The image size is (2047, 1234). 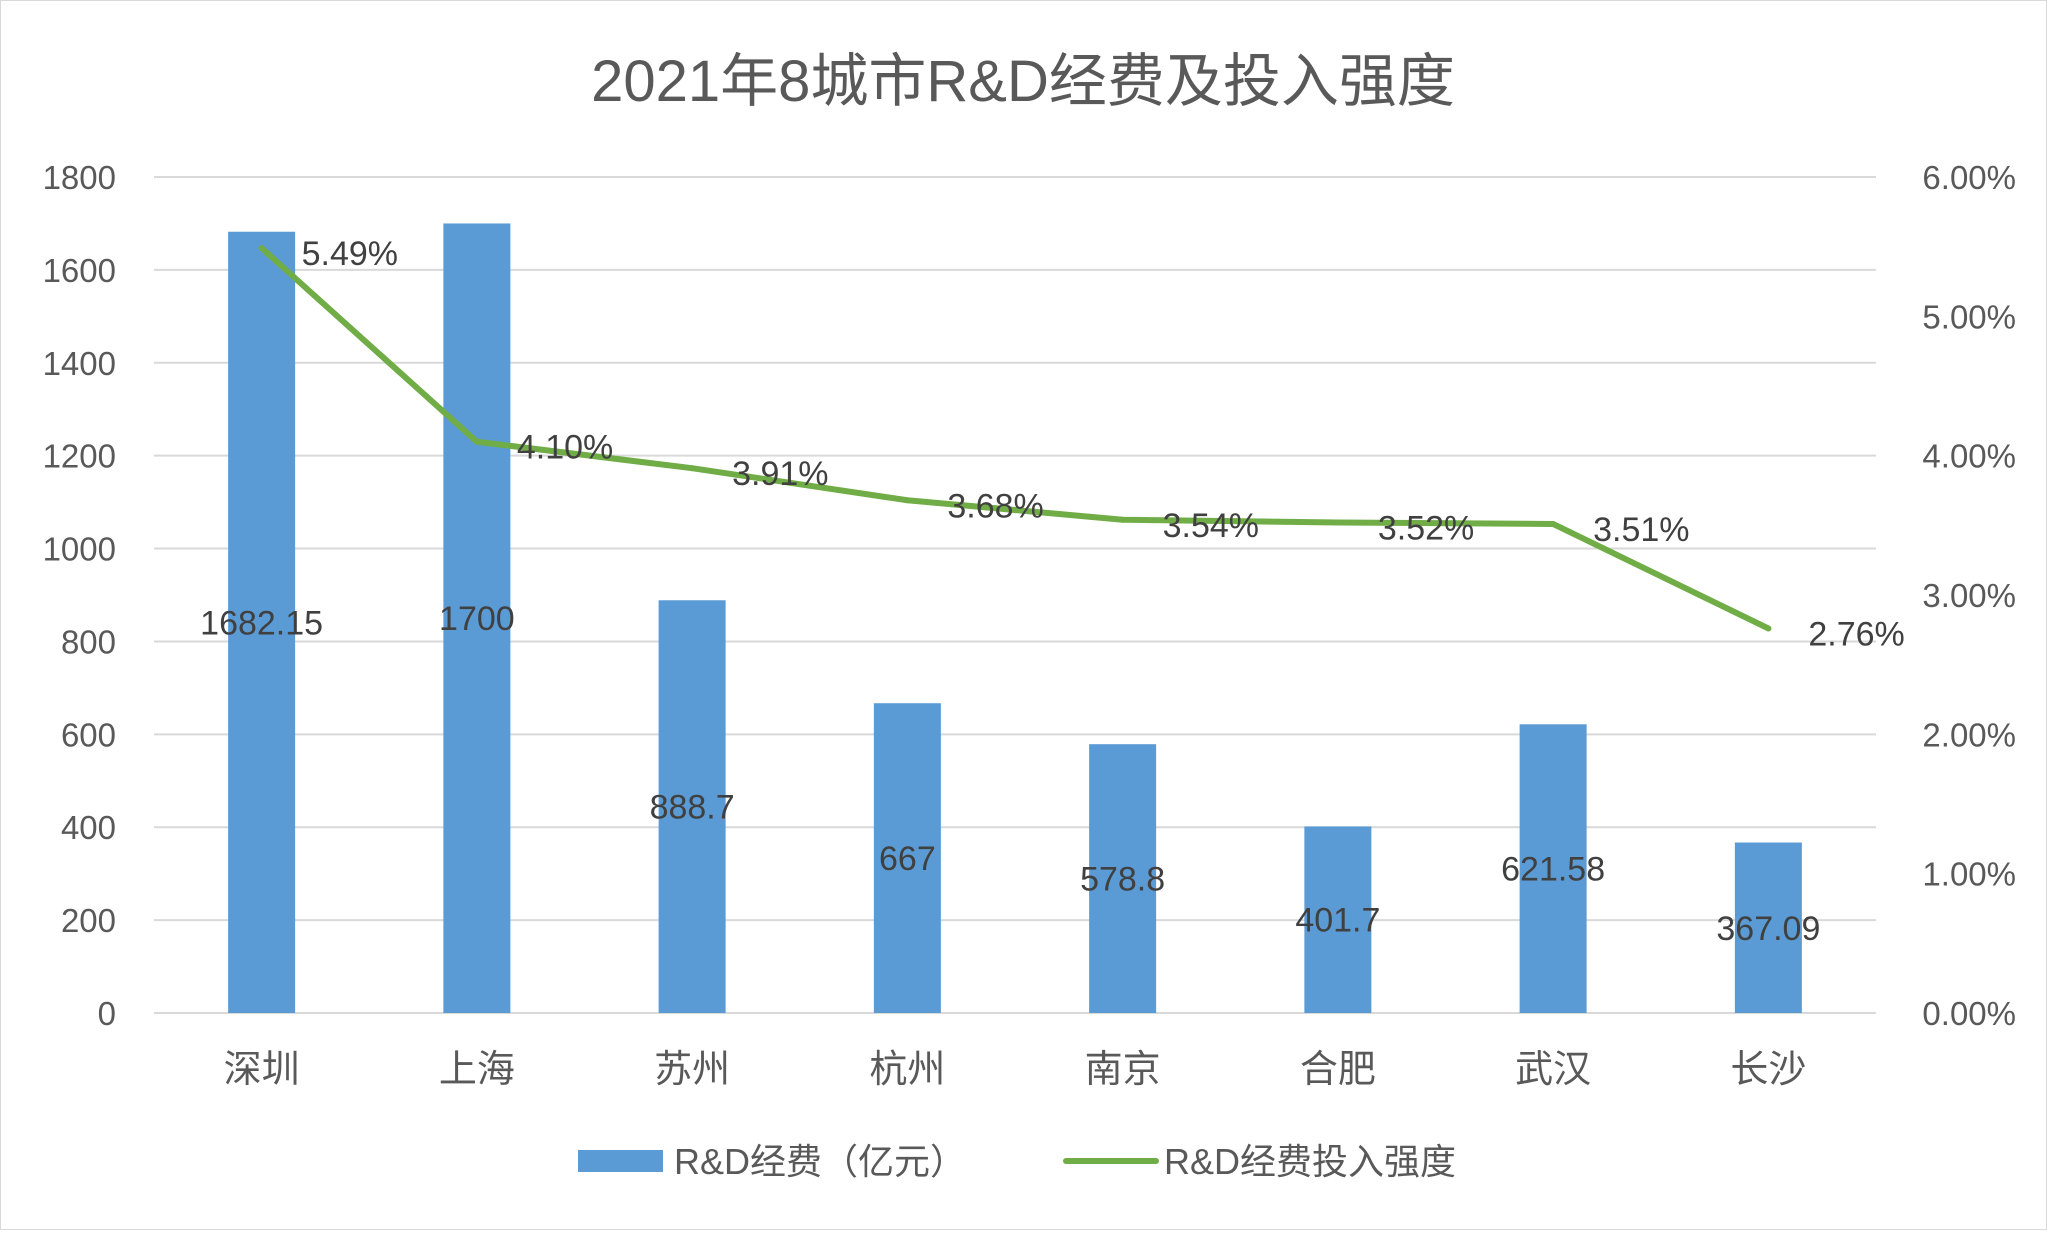 I want to click on legend-label-bar: R&D经费（亿元）, so click(x=820, y=1161).